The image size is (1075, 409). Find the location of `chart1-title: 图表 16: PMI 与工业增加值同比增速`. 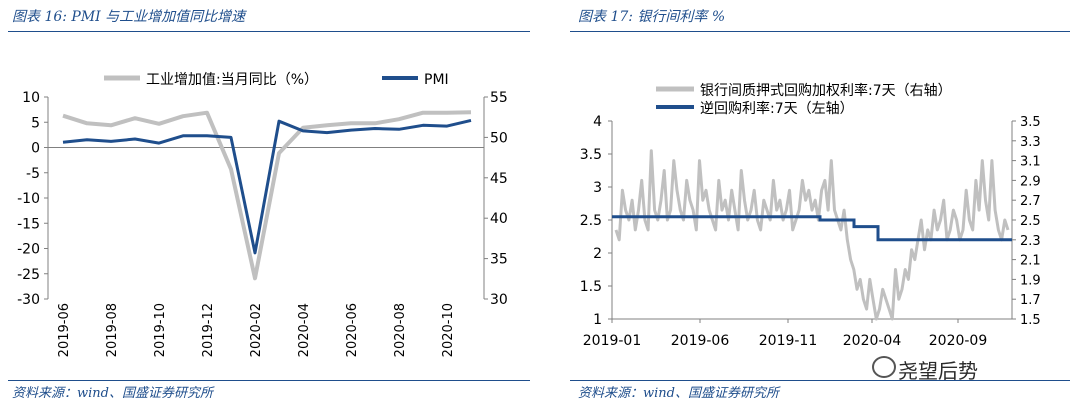

chart1-title: 图表 16: PMI 与工业增加值同比增速 is located at coordinates (129, 17).